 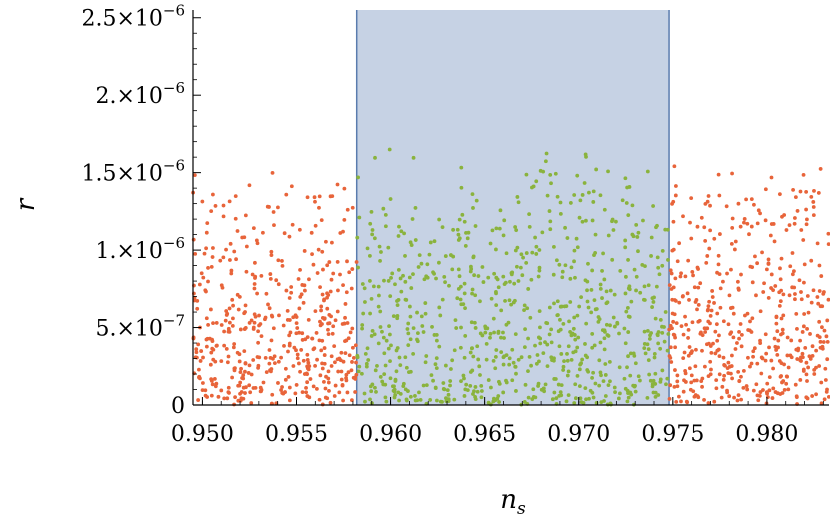 I want to click on x-tick-label: 0.960, so click(x=390, y=434).